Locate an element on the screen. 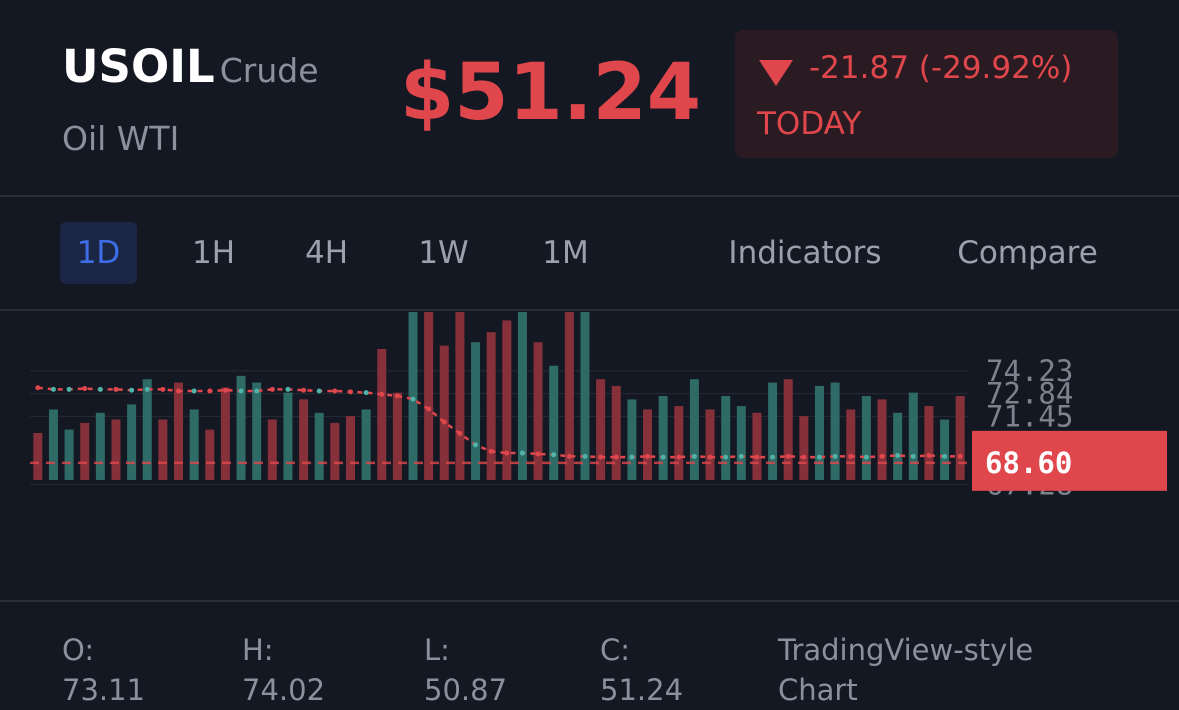  price: $51.24 is located at coordinates (550, 93).